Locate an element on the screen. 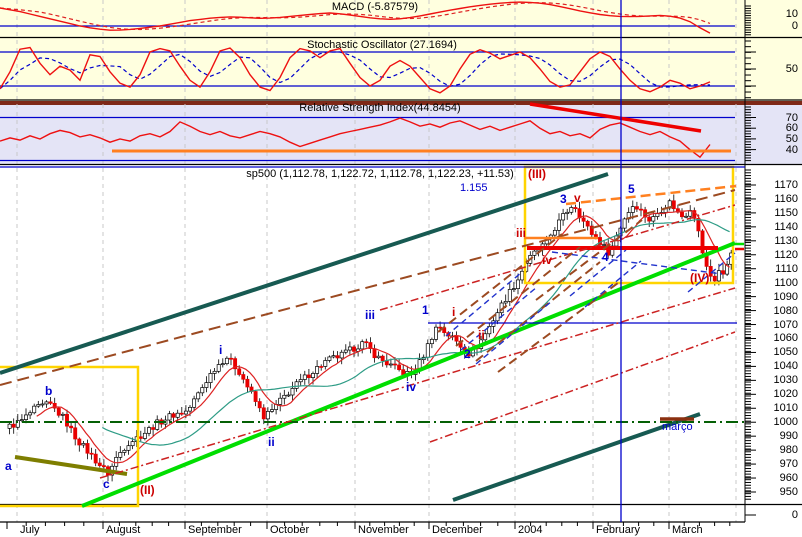 The height and width of the screenshot is (537, 802). rsi-scale-label: 50 is located at coordinates (791, 139).